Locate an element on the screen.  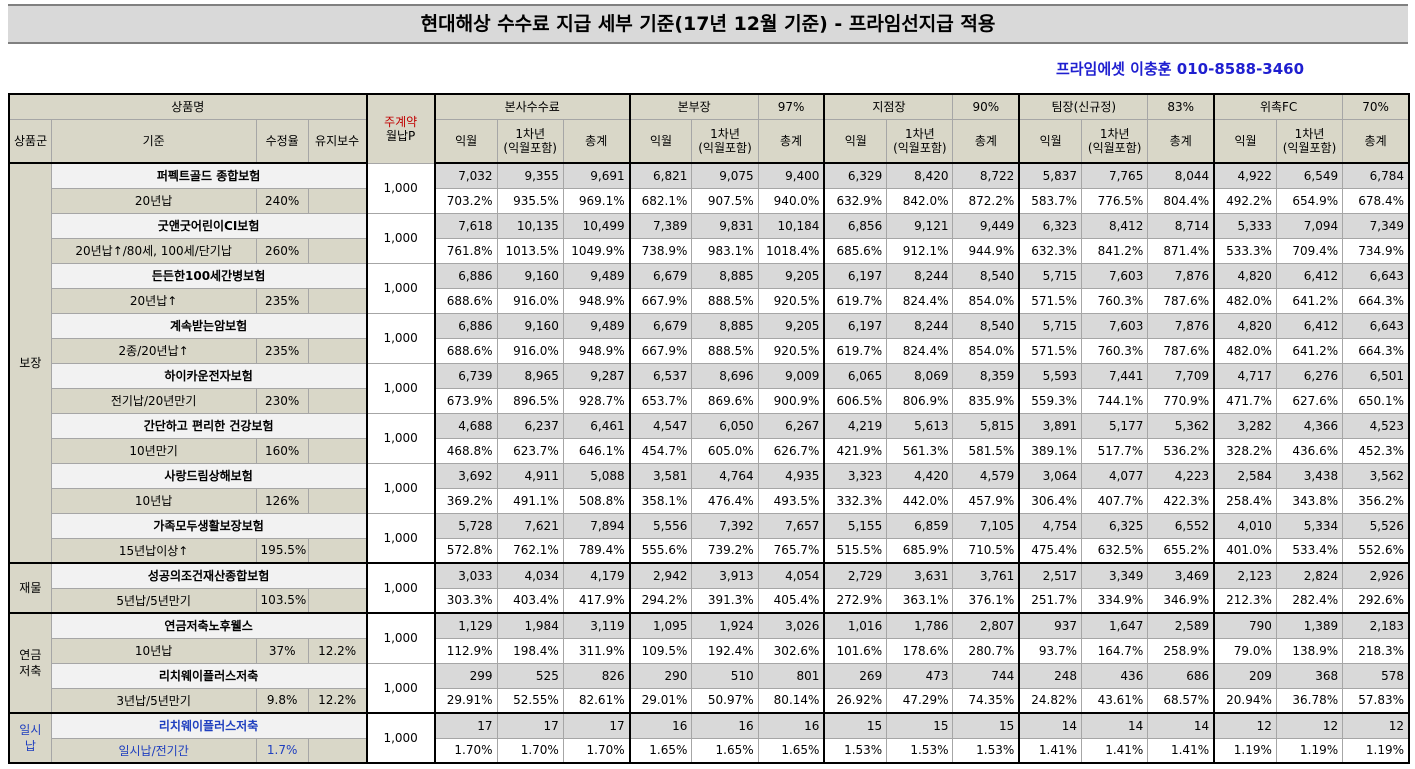
percent-cell: 109.5% is located at coordinates (660, 650).